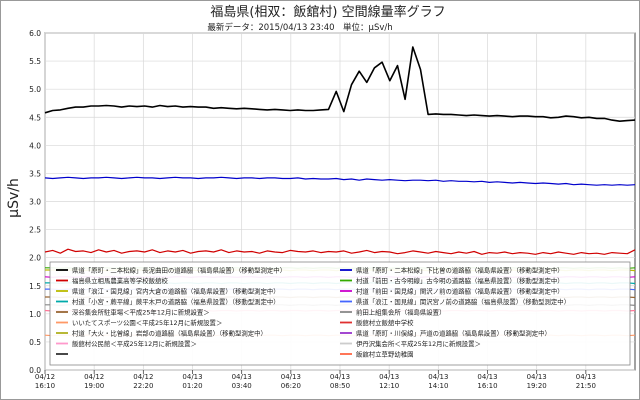  What do you see at coordinates (35, 89) in the screenshot?
I see `y-tick-label: 5.0` at bounding box center [35, 89].